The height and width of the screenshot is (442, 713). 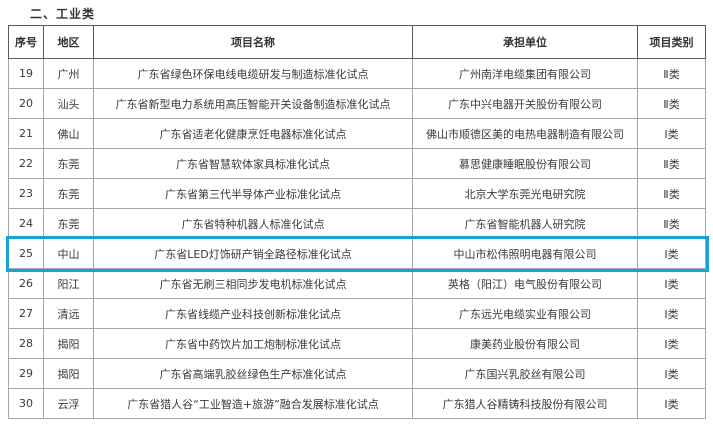 I want to click on cell-no: 27, so click(x=26, y=313).